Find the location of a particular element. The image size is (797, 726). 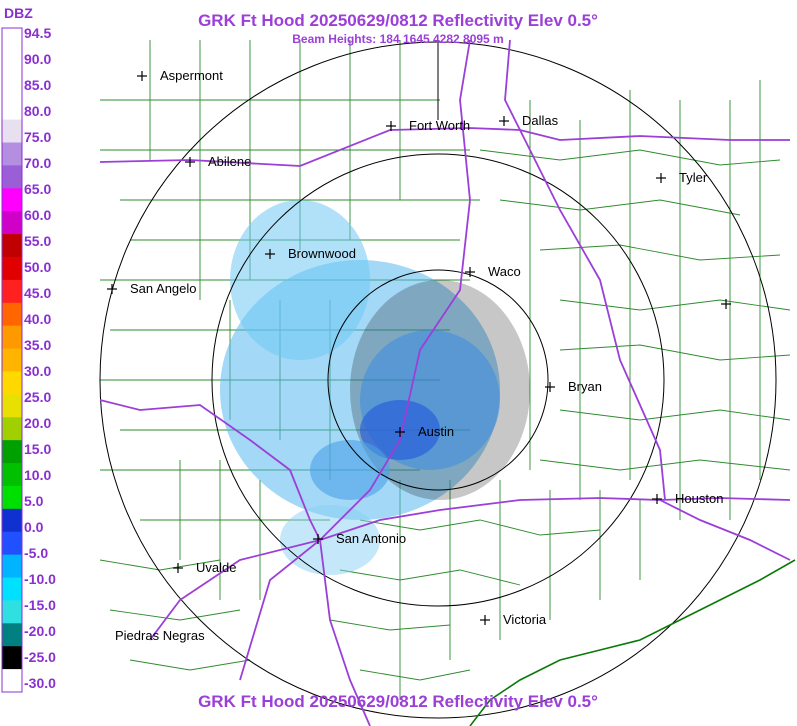

legend-label: 10.0 is located at coordinates (37, 475).